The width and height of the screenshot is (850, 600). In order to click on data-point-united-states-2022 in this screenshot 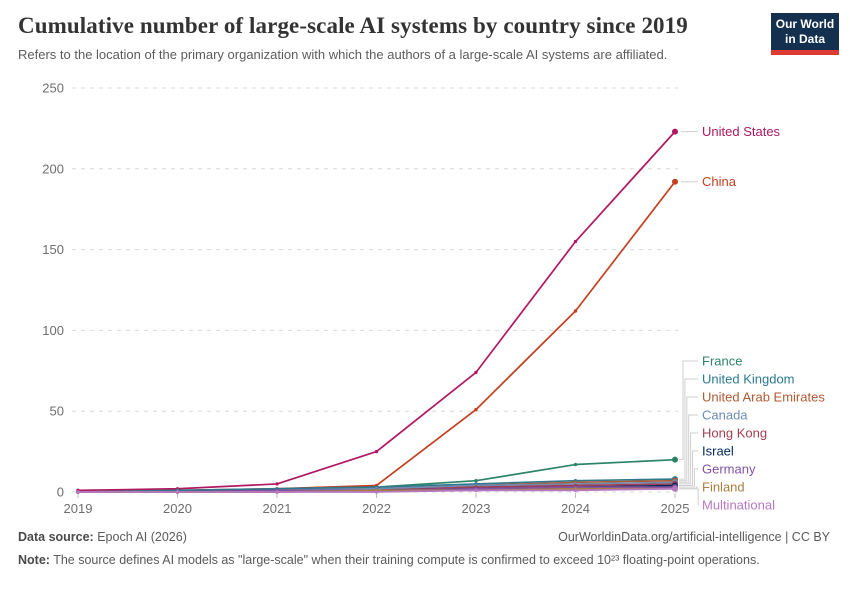, I will do `click(376, 451)`.